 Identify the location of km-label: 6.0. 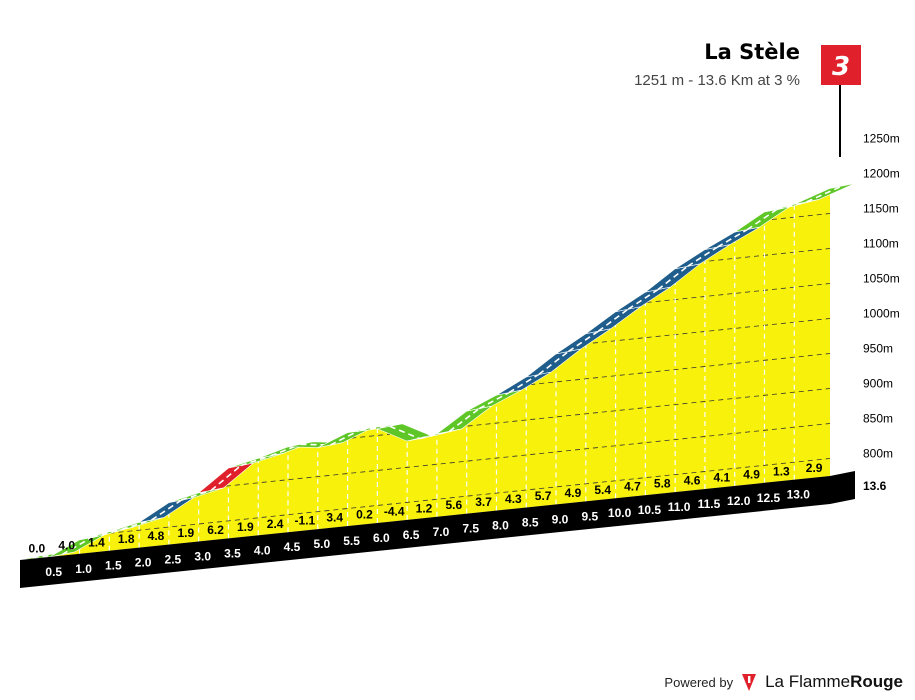
(381, 538).